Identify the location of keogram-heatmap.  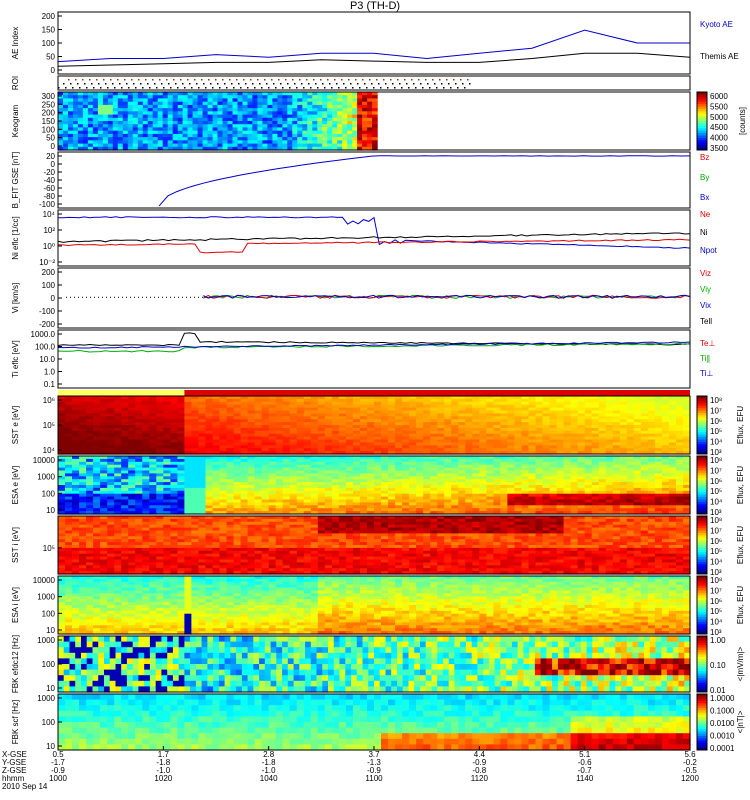
(218, 121).